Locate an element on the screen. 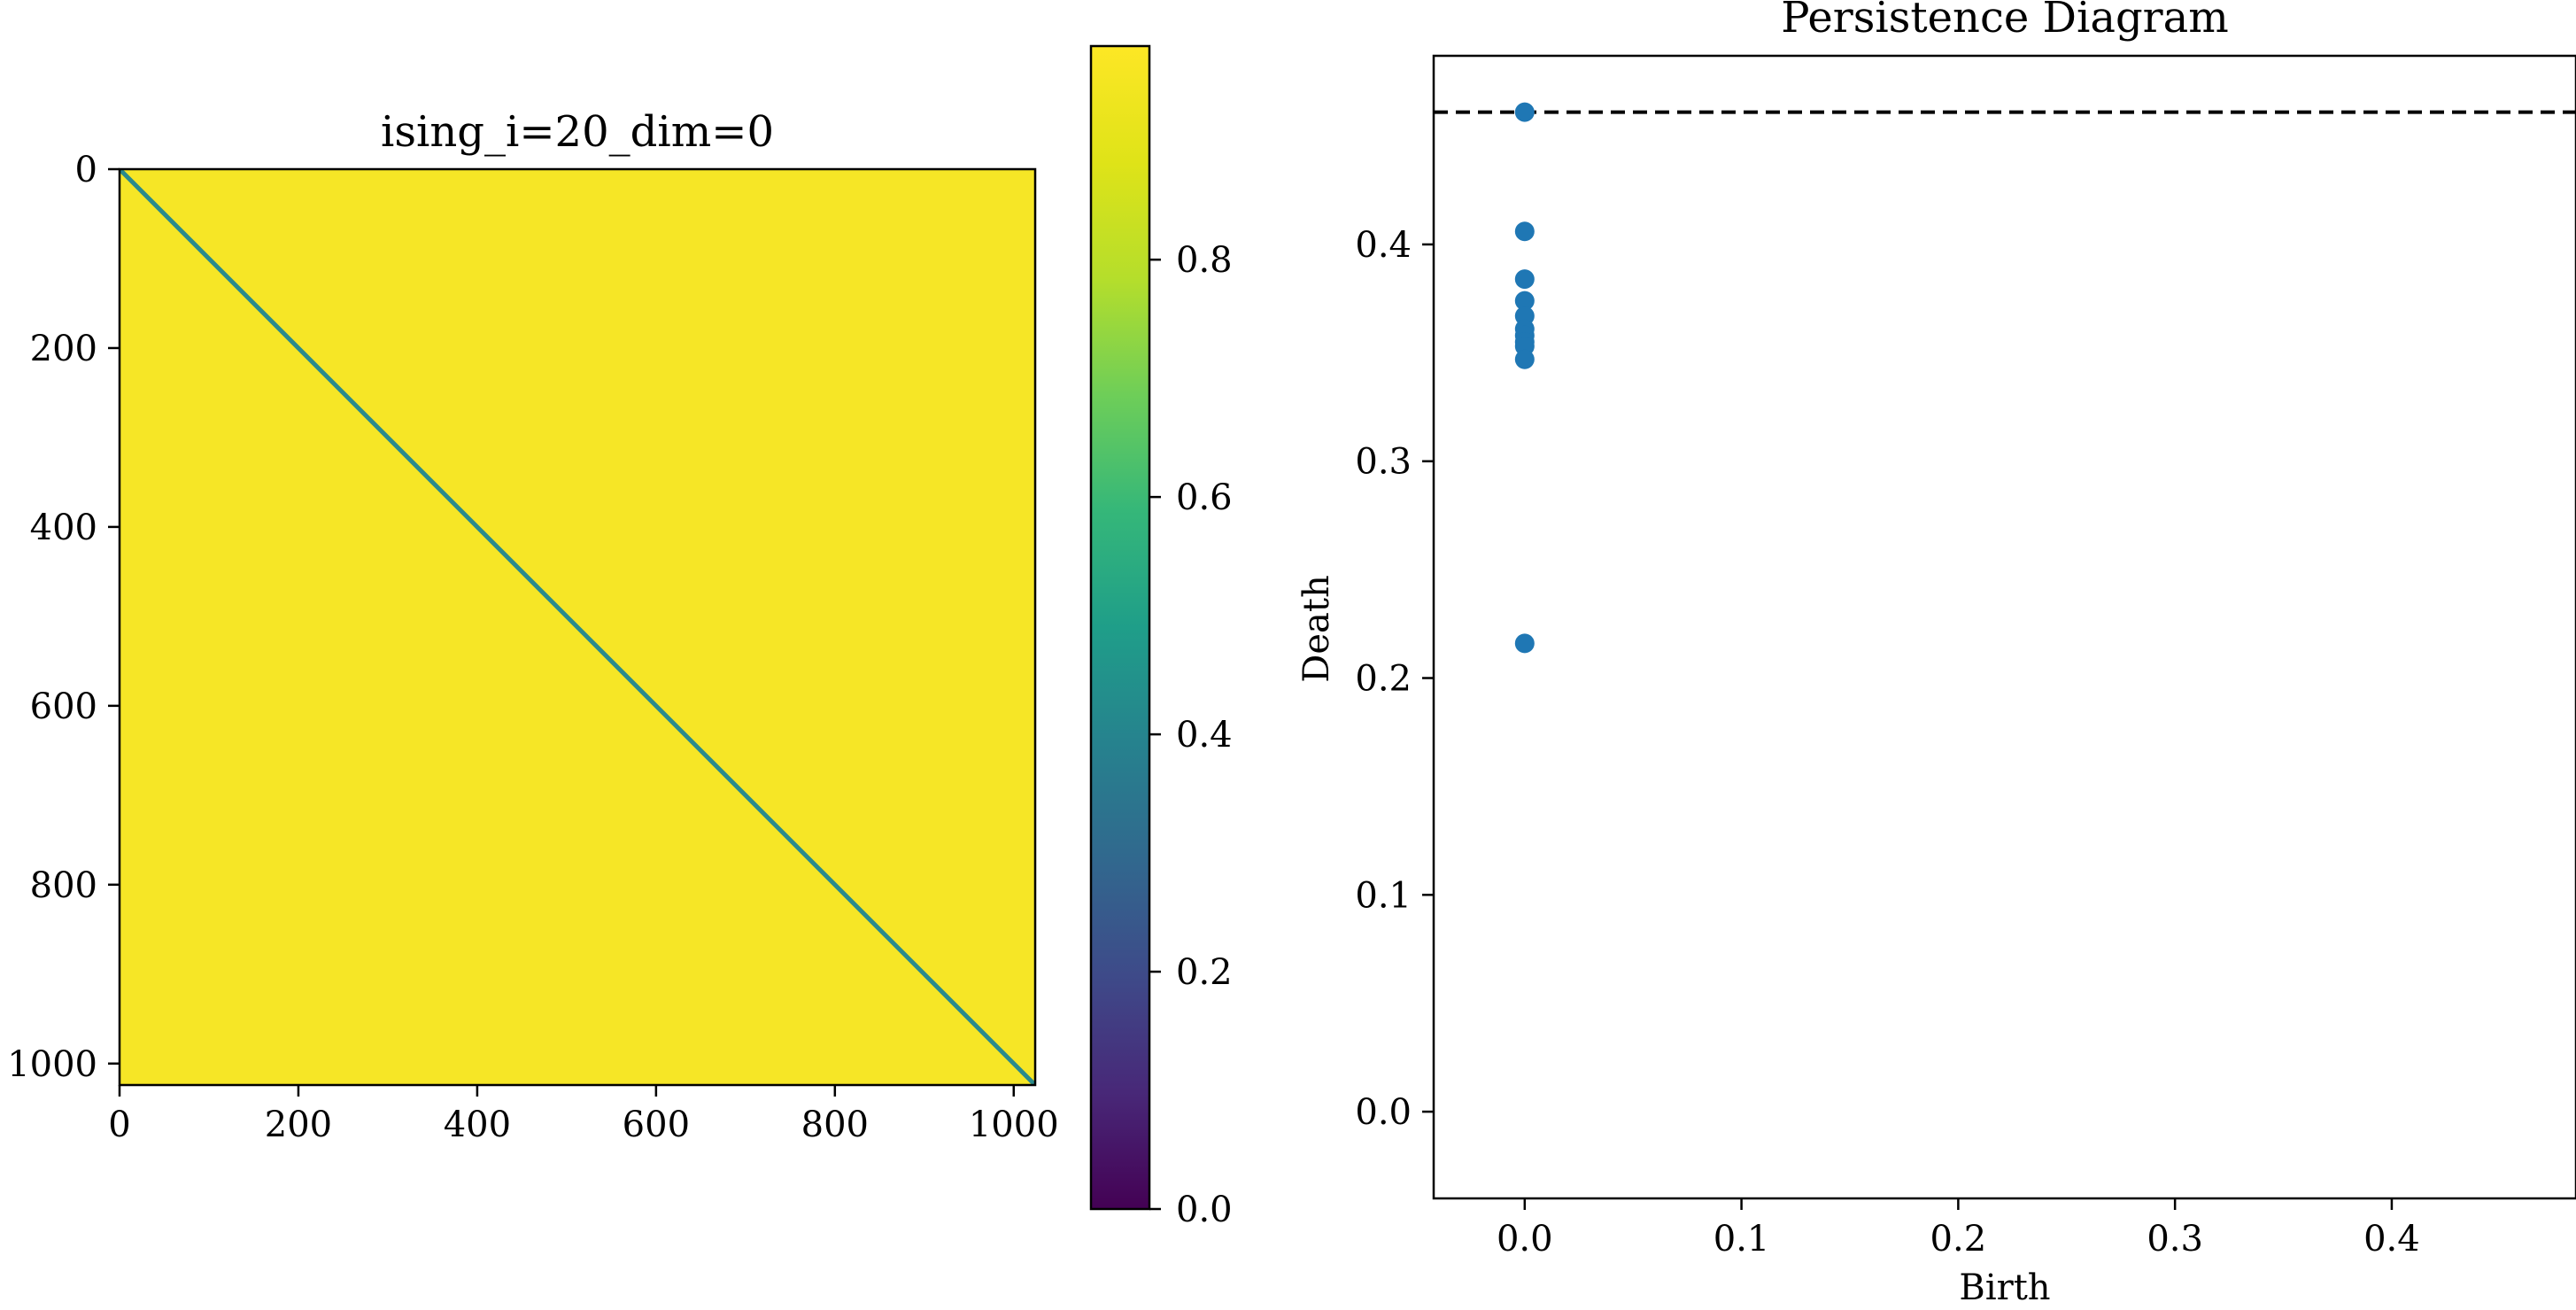 This screenshot has width=2576, height=1310. colorbar-gradient is located at coordinates (1120, 627).